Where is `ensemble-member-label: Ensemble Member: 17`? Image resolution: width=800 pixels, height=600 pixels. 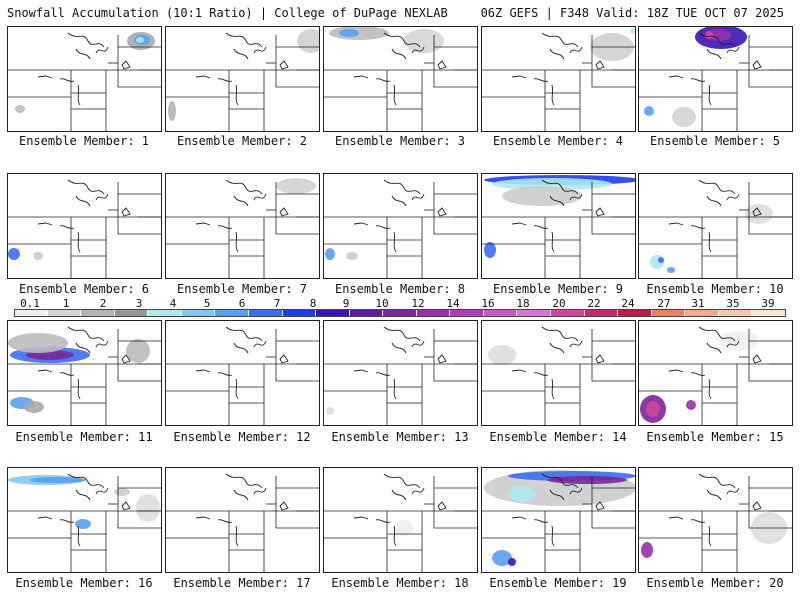 ensemble-member-label: Ensemble Member: 17 is located at coordinates (242, 583).